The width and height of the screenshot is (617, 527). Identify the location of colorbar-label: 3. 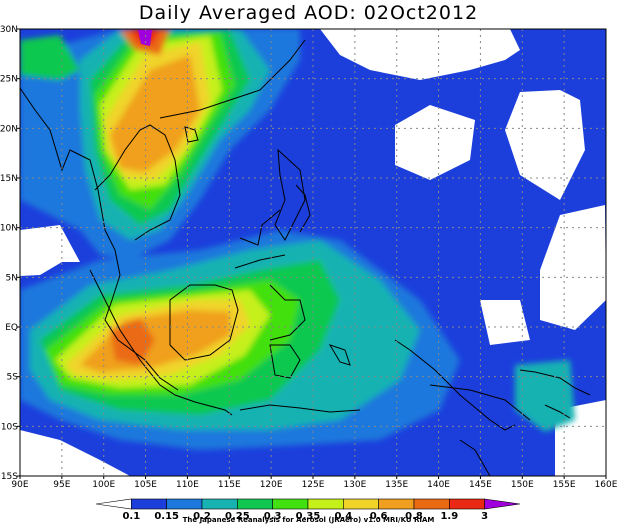
(484, 516).